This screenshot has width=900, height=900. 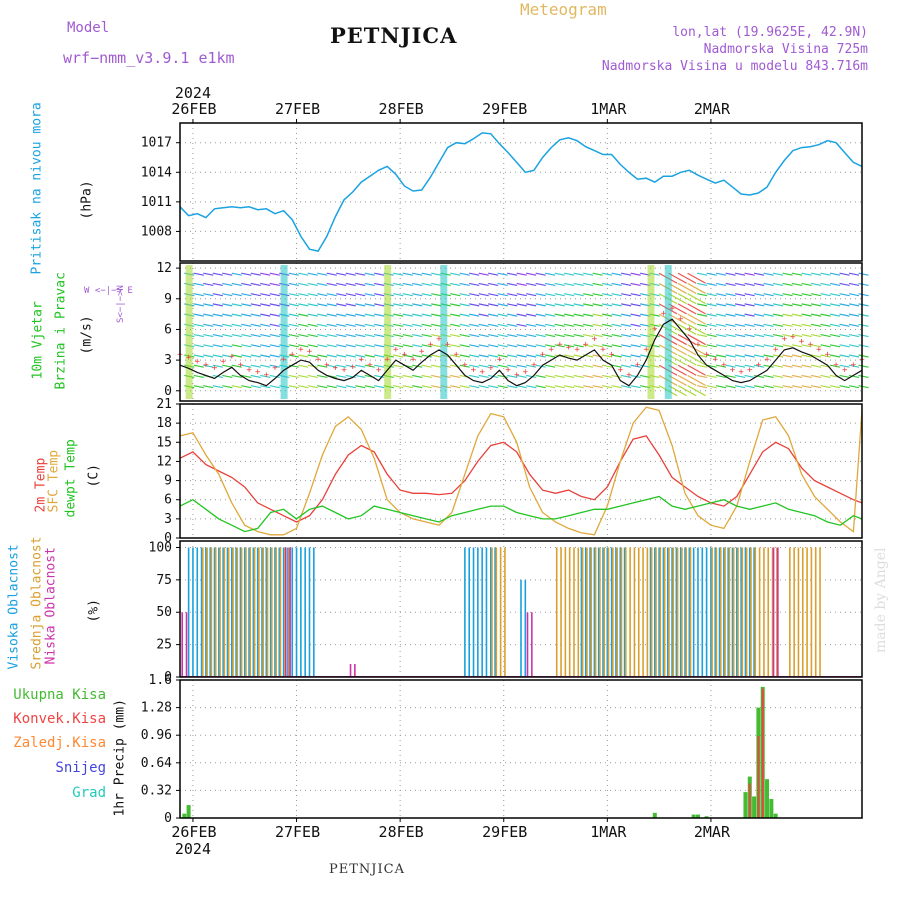 I want to click on y-tick-label: 0.64, so click(x=156, y=763).